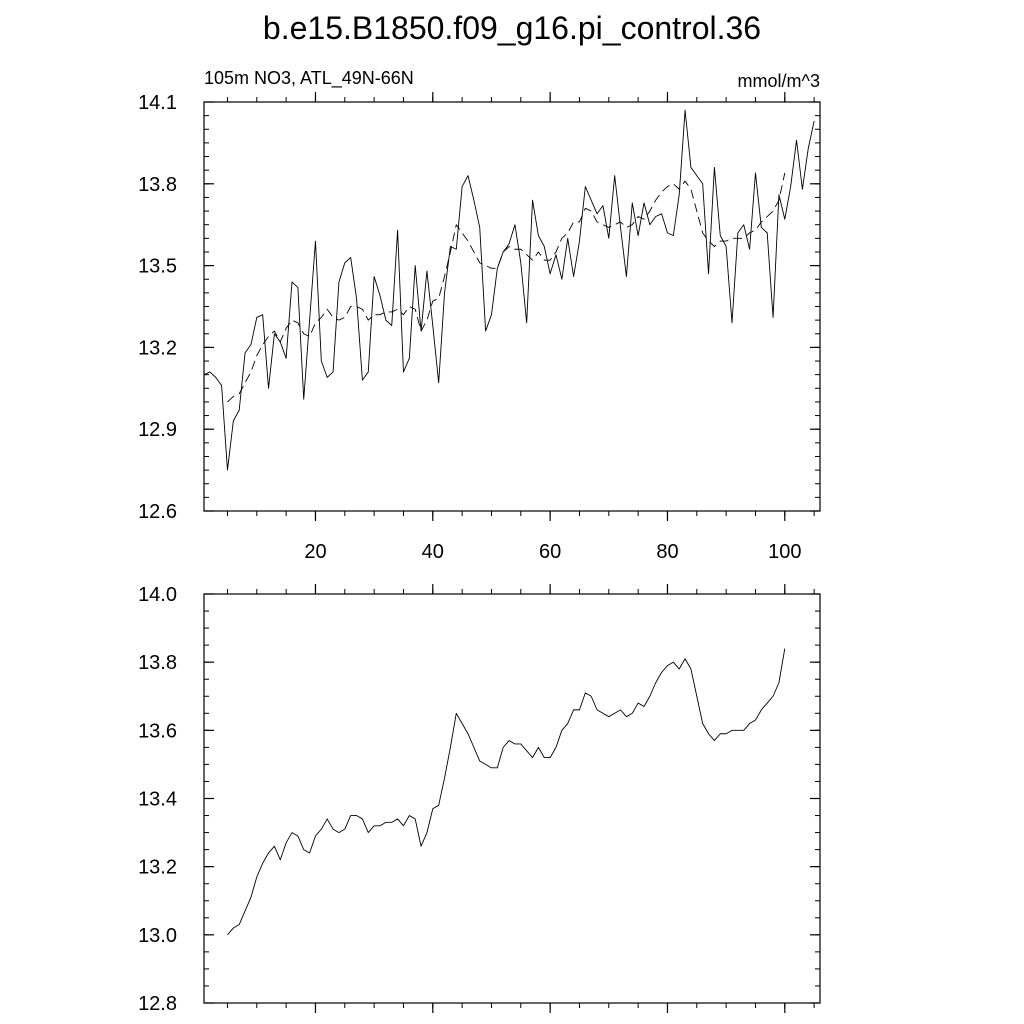 The height and width of the screenshot is (1024, 1024). I want to click on x-tick-label: 80, so click(667, 552).